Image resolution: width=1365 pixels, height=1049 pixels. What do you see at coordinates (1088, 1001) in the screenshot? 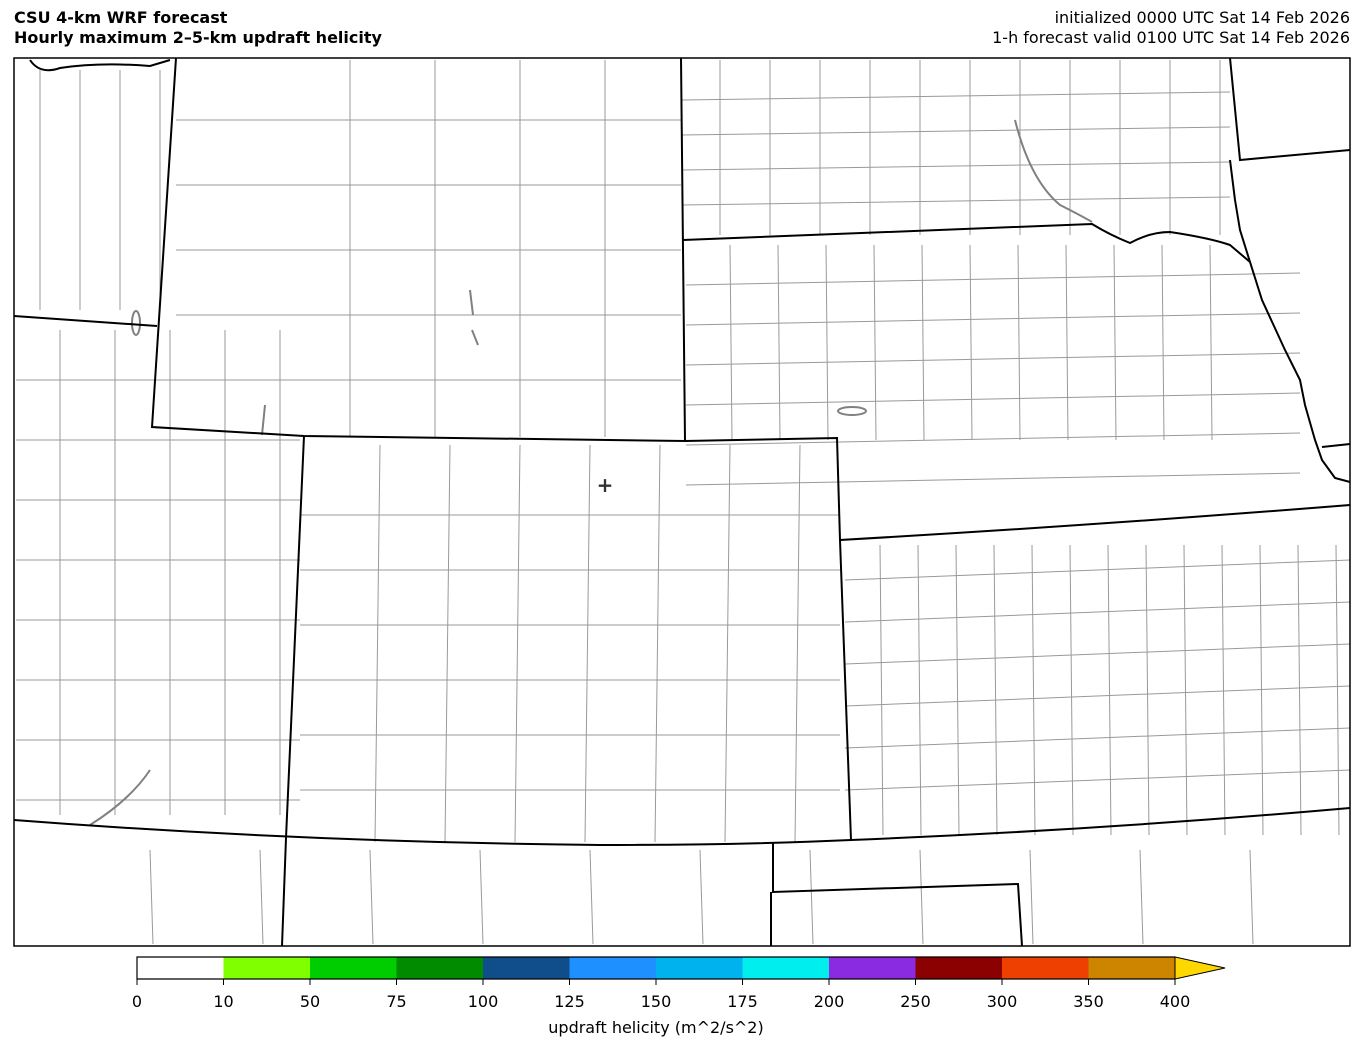
I see `colorbar-tick-label: 350` at bounding box center [1088, 1001].